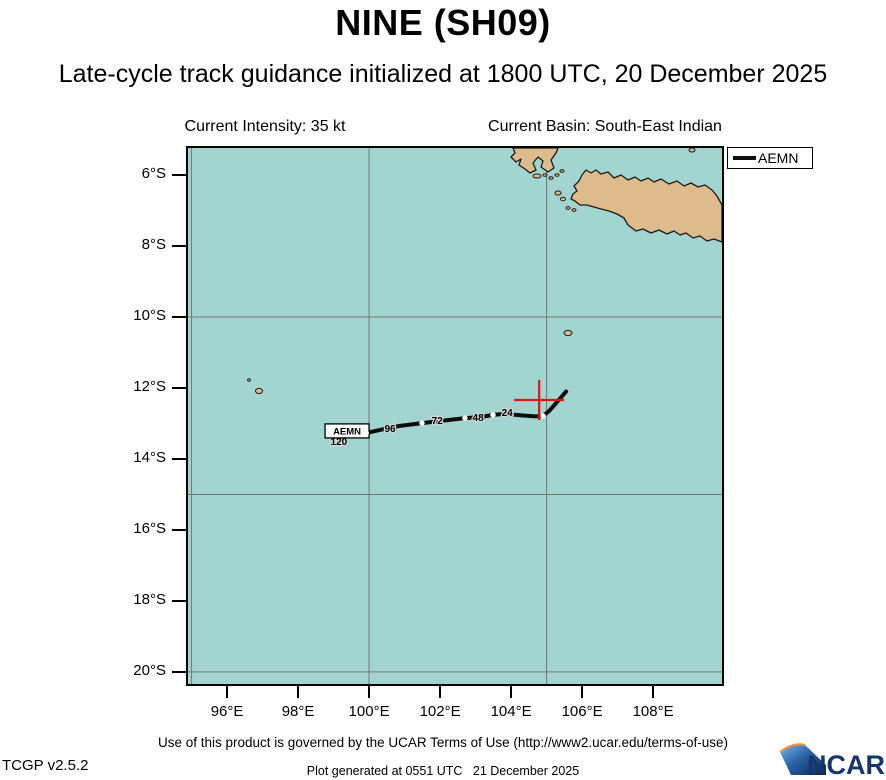  I want to click on x-axis-tick-label: 98°E, so click(298, 711).